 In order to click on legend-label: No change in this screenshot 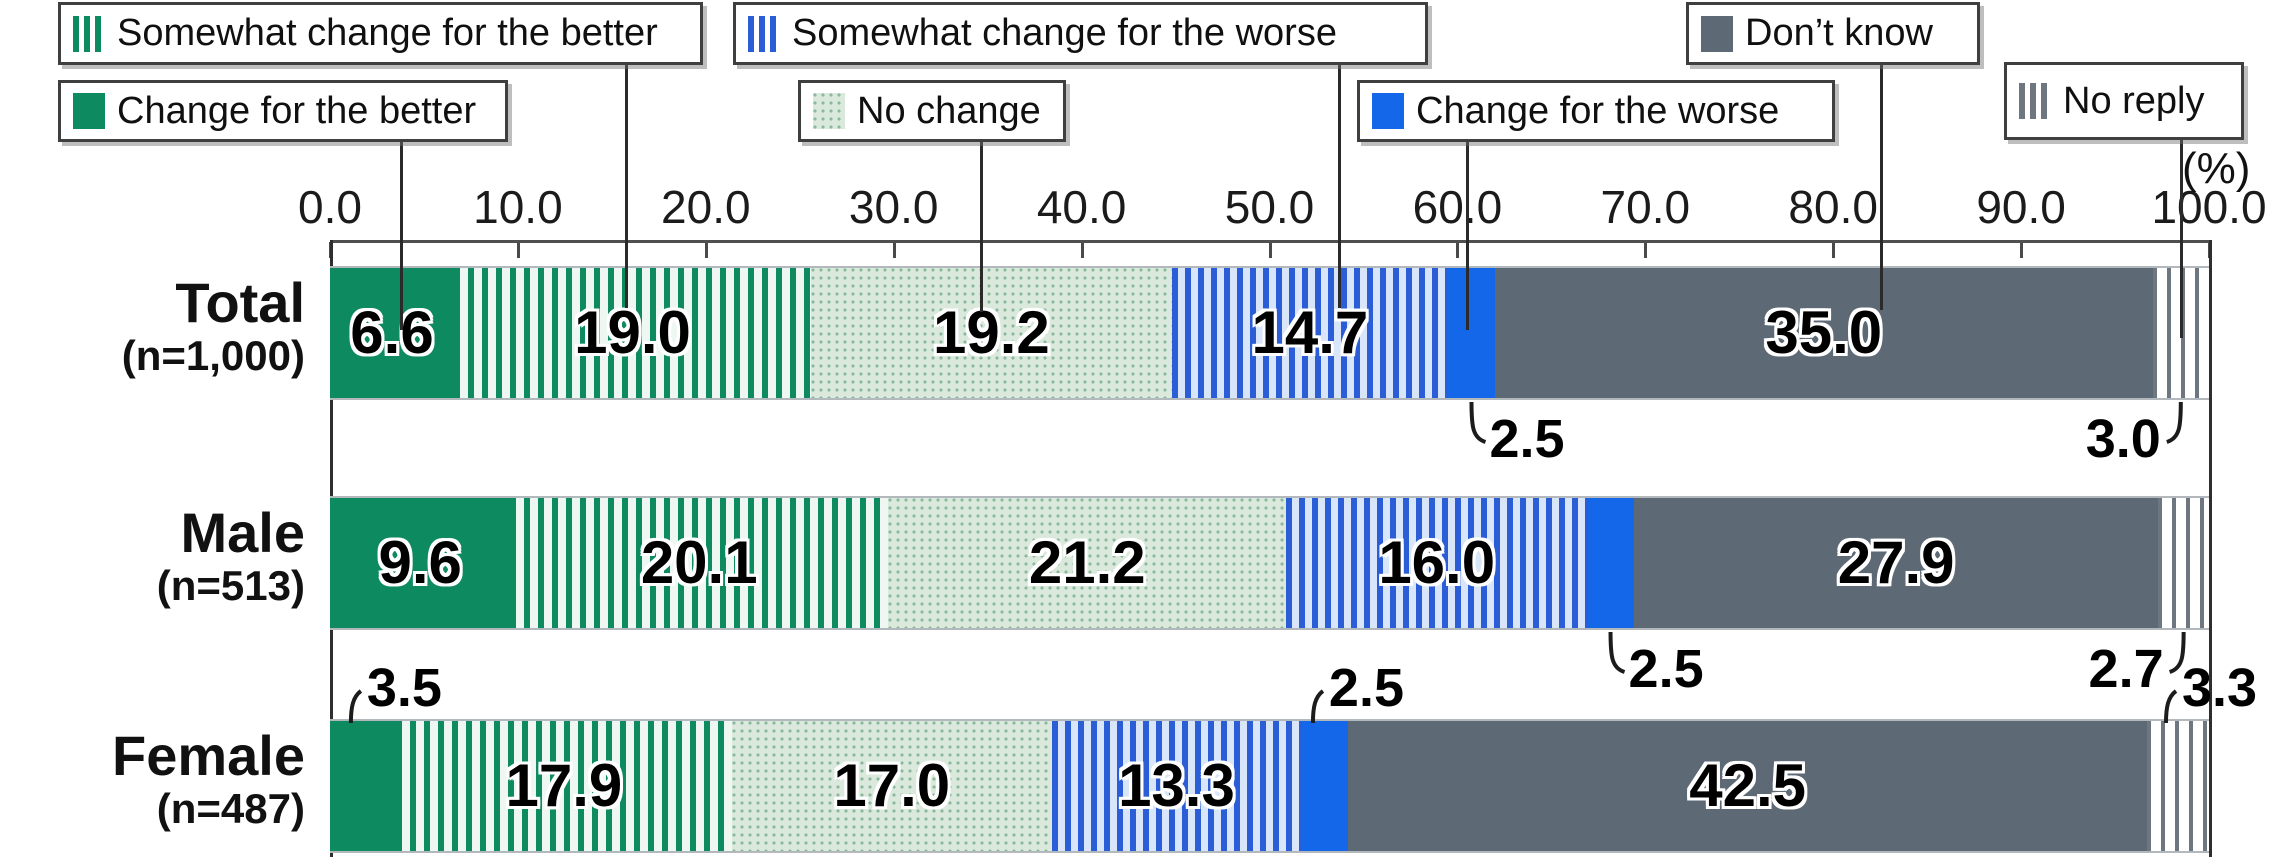, I will do `click(949, 110)`.